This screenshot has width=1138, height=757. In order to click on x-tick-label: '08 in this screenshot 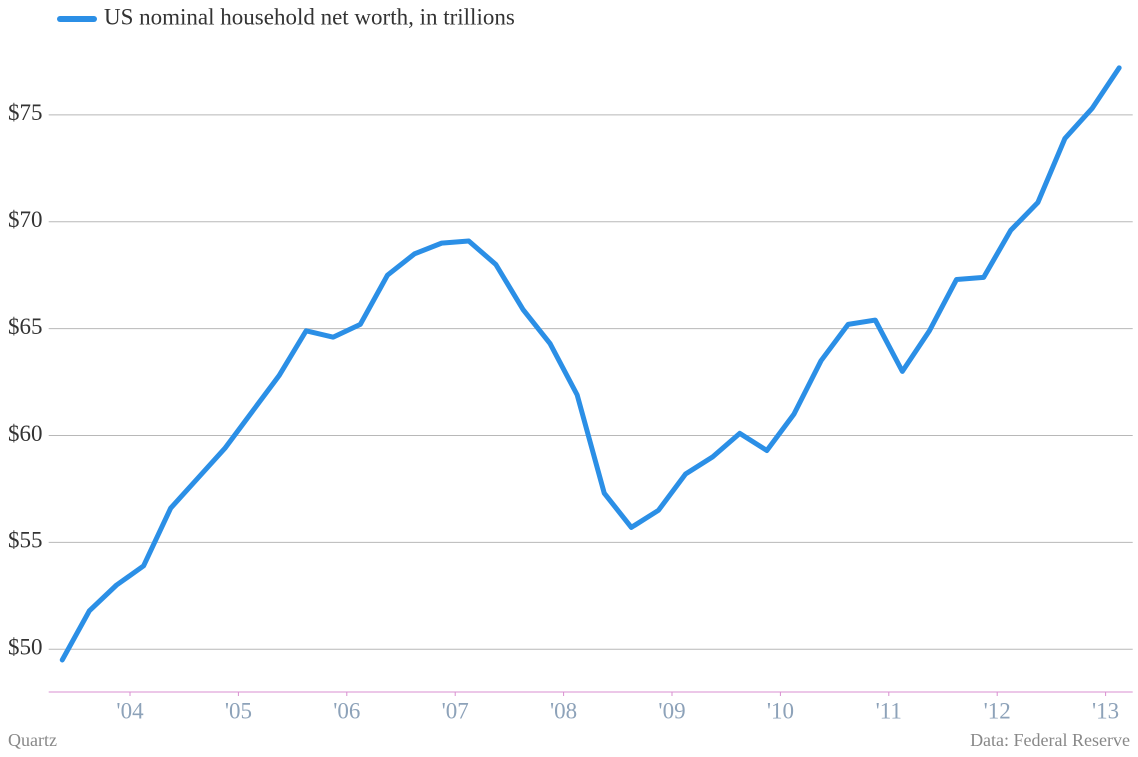, I will do `click(563, 710)`.